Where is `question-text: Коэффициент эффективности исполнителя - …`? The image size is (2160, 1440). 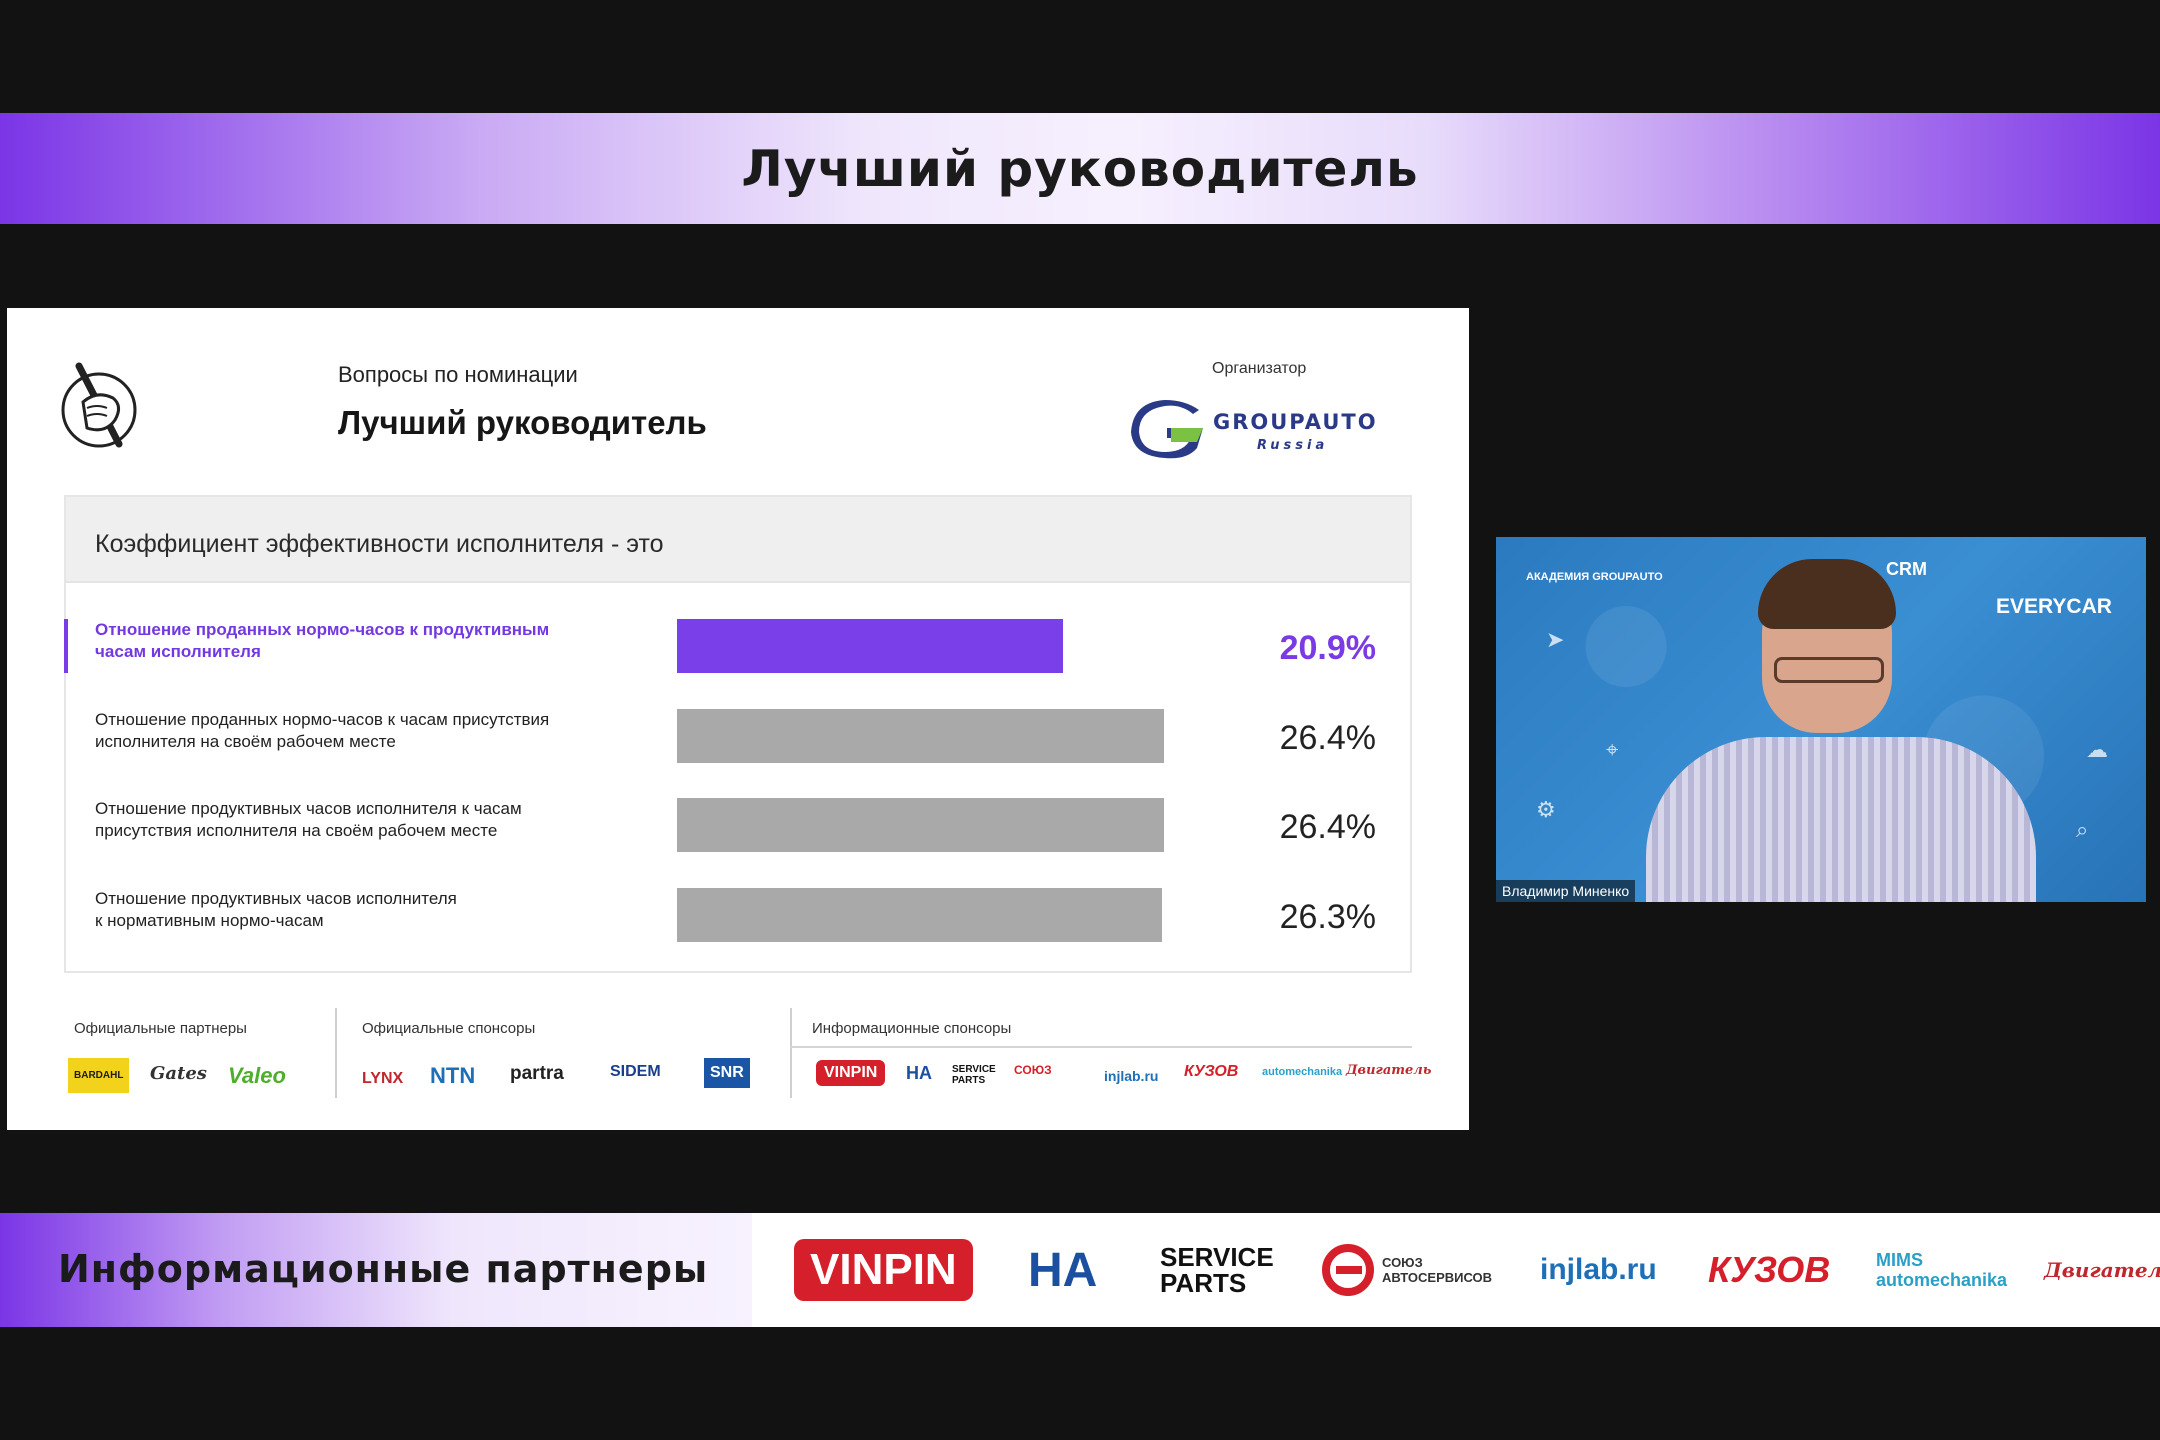 question-text: Коэффициент эффективности исполнителя - … is located at coordinates (379, 544).